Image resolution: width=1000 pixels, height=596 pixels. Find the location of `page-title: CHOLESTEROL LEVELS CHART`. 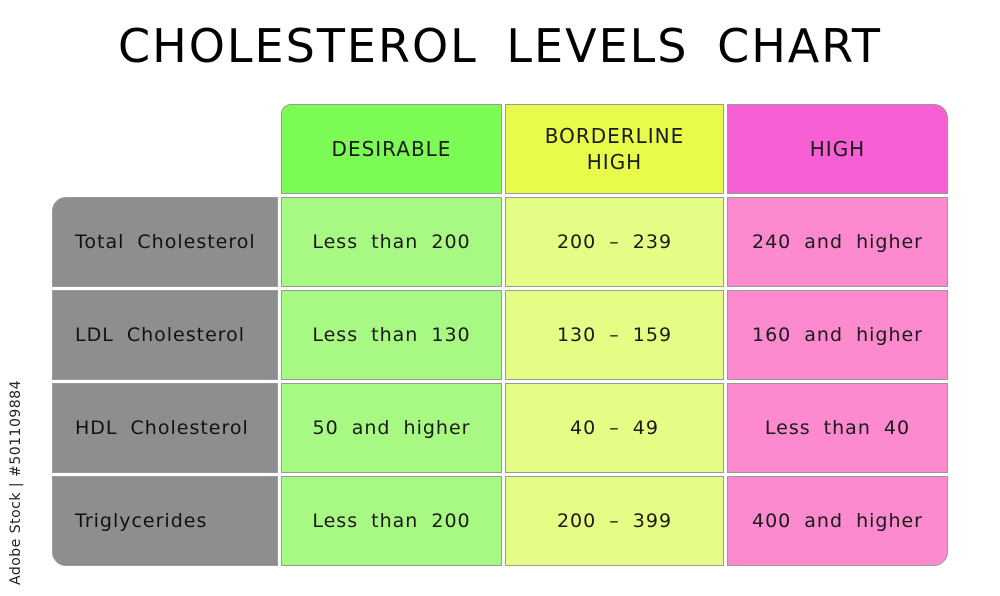

page-title: CHOLESTEROL LEVELS CHART is located at coordinates (500, 46).